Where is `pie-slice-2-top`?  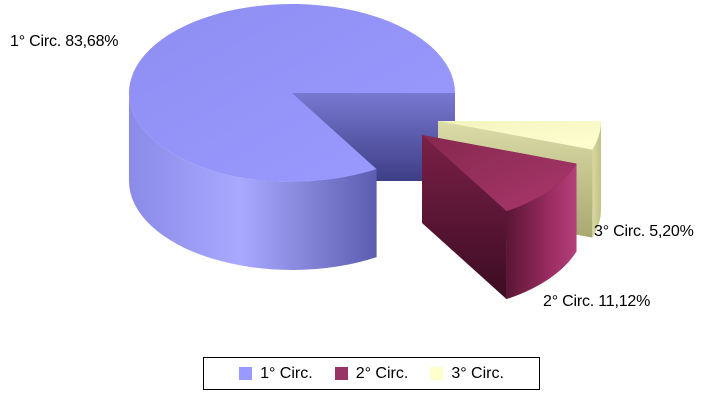
pie-slice-2-top is located at coordinates (499, 173).